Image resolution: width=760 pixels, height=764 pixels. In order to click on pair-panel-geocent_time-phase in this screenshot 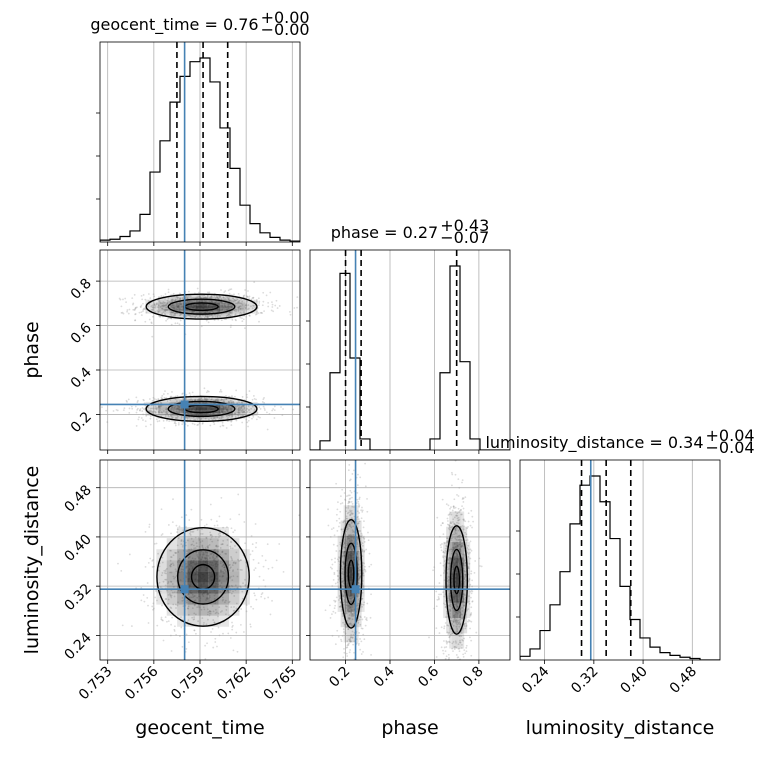, I will do `click(188, 352)`.